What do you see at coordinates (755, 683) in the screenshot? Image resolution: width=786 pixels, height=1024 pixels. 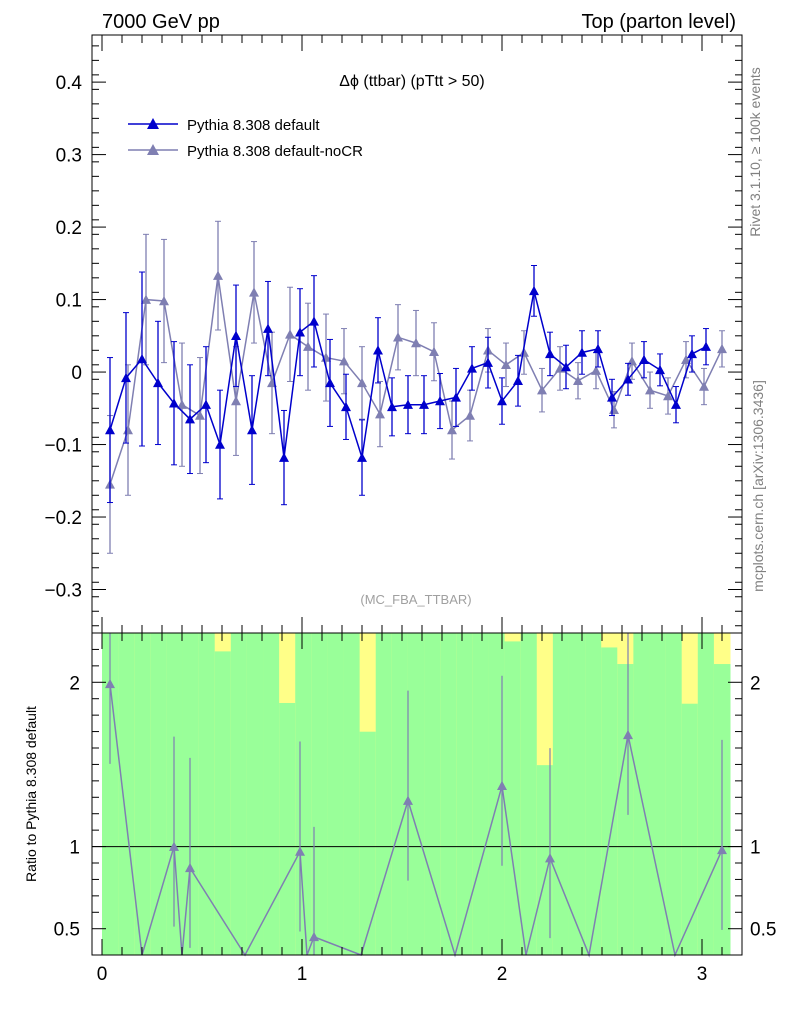 I see `ratio-y-tick-label-right: 2` at bounding box center [755, 683].